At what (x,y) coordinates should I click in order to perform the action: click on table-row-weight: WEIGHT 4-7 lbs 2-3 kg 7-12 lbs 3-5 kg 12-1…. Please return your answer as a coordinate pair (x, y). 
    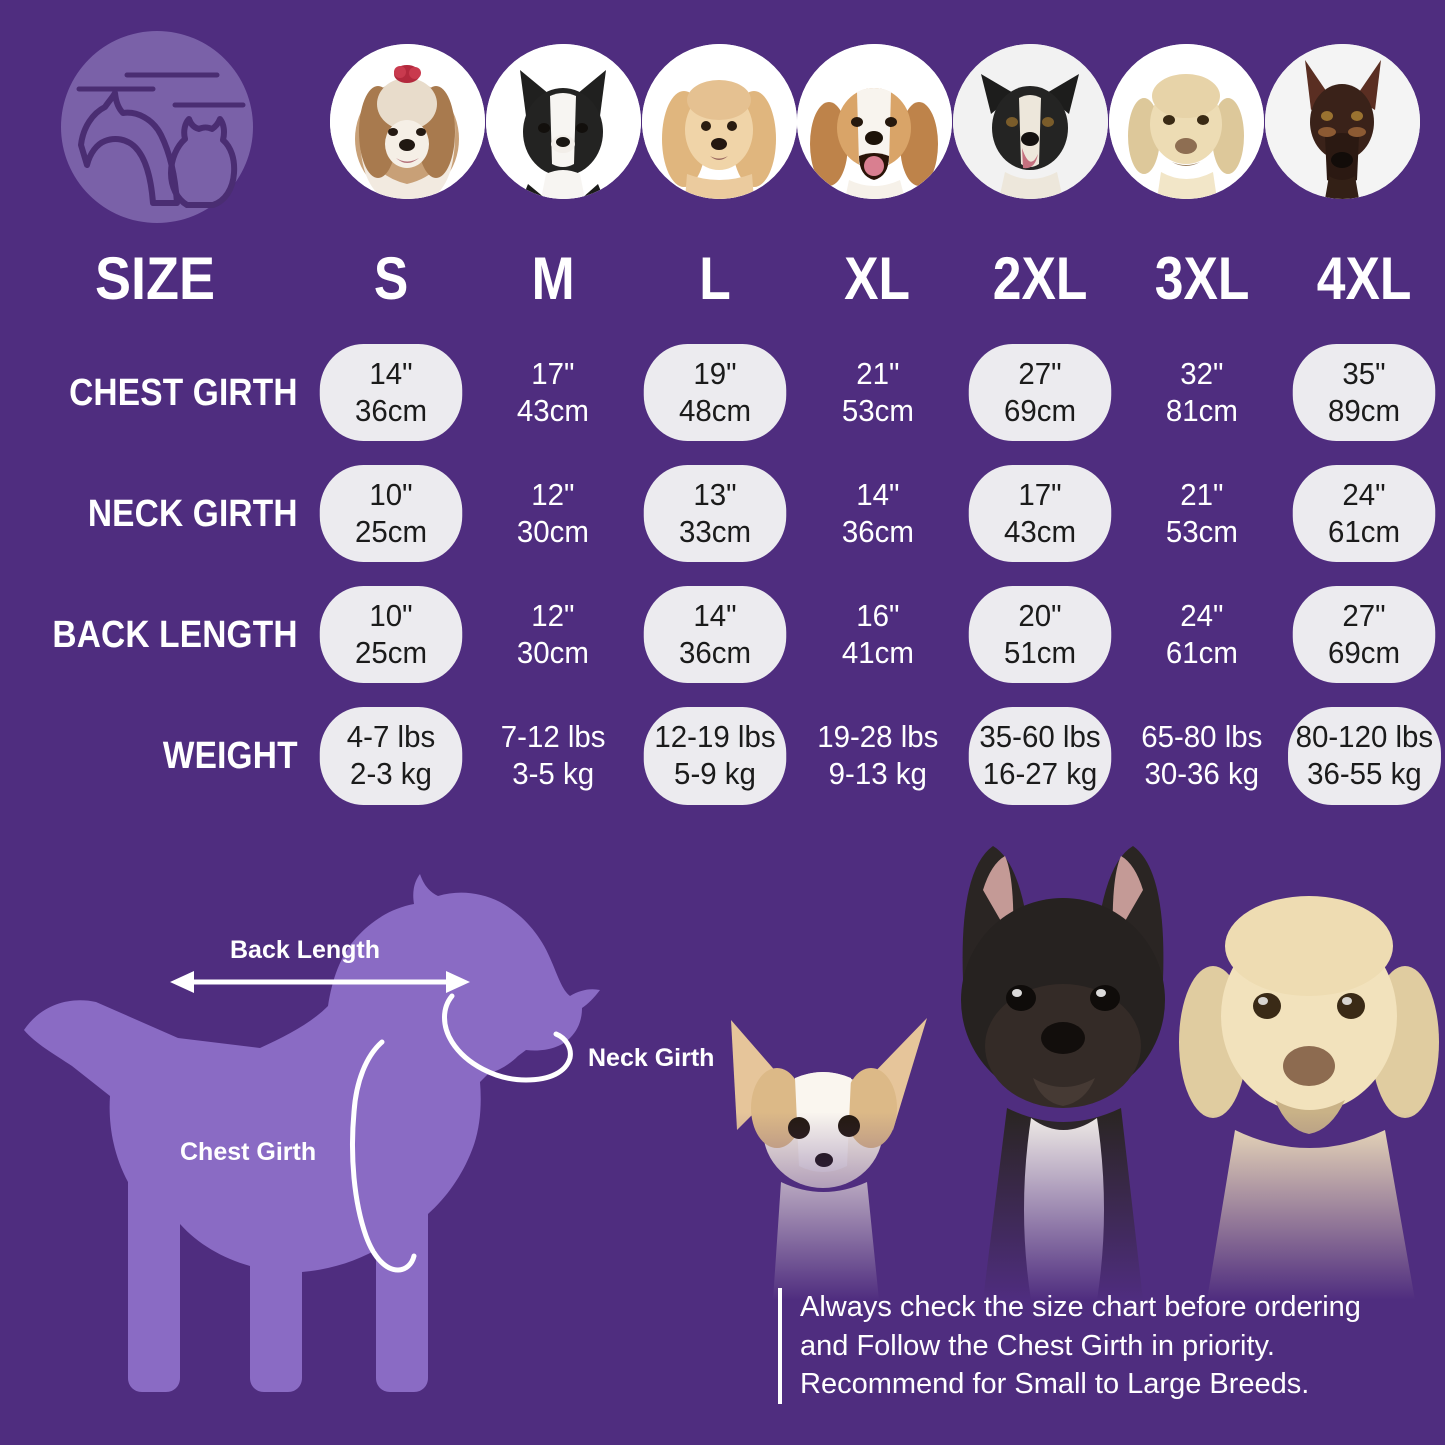
    Looking at the image, I should click on (722, 756).